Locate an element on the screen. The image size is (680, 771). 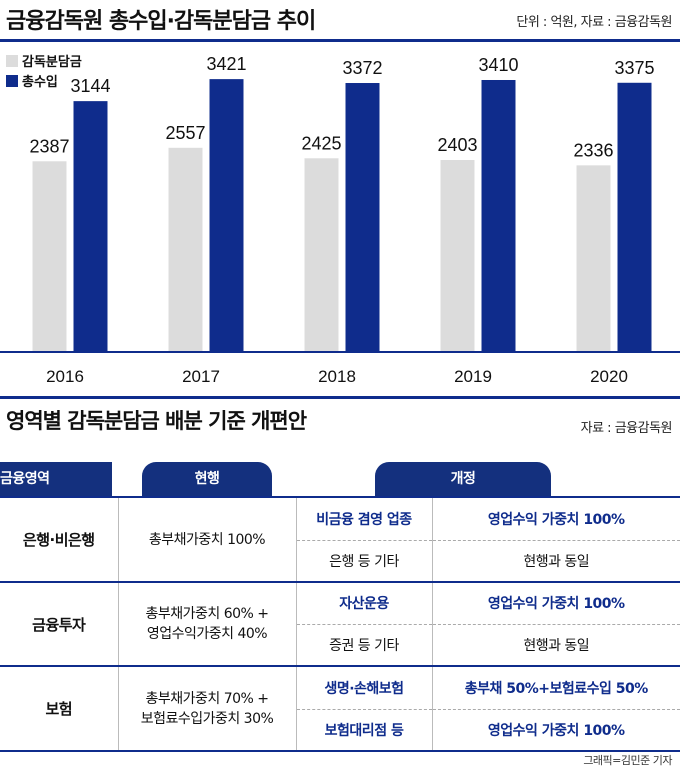
group-insurance-rule-2: 영업수익 가중치 100% is located at coordinates (556, 730).